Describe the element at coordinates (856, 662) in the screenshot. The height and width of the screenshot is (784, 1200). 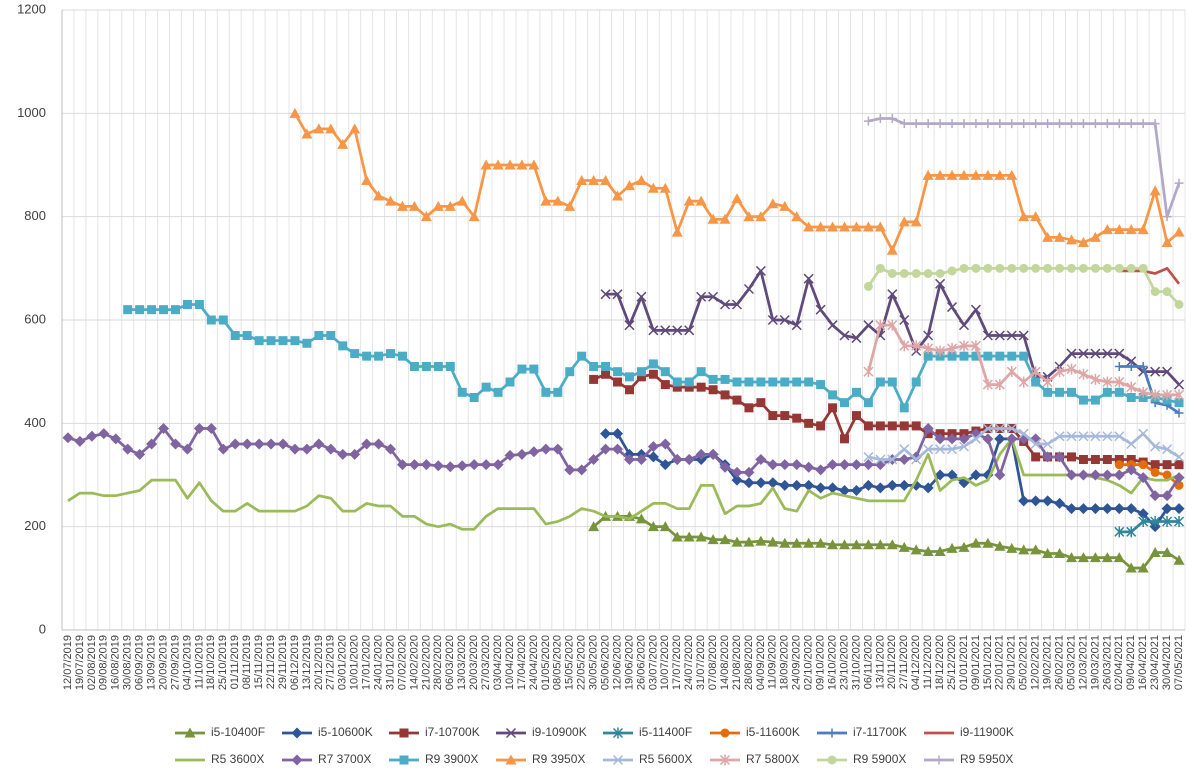
I see `x-tick-label: 31/10/2020` at that location.